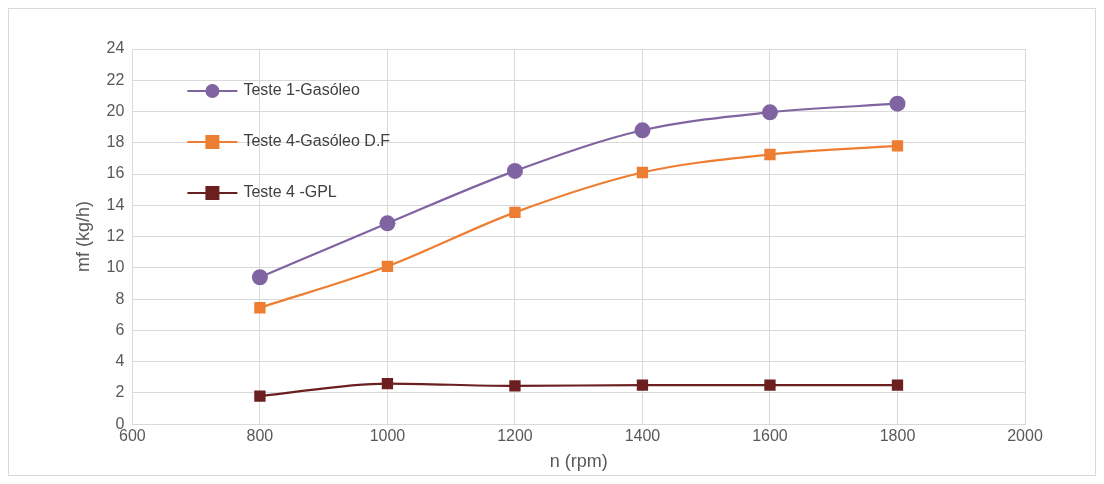 The height and width of the screenshot is (484, 1104). I want to click on y-tick-label: 22, so click(115, 79).